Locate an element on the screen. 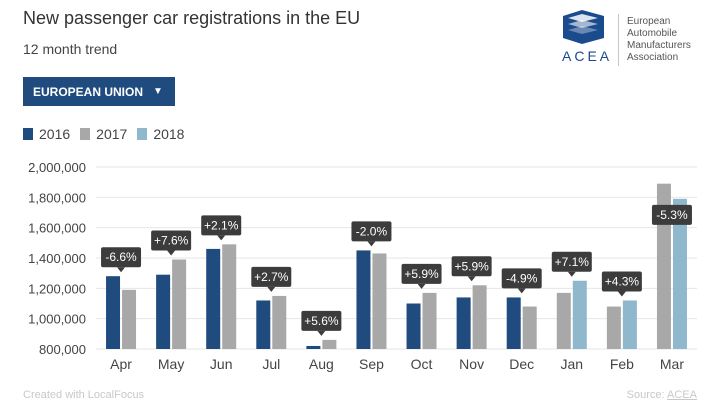  change-label-text: +2.1% is located at coordinates (221, 225).